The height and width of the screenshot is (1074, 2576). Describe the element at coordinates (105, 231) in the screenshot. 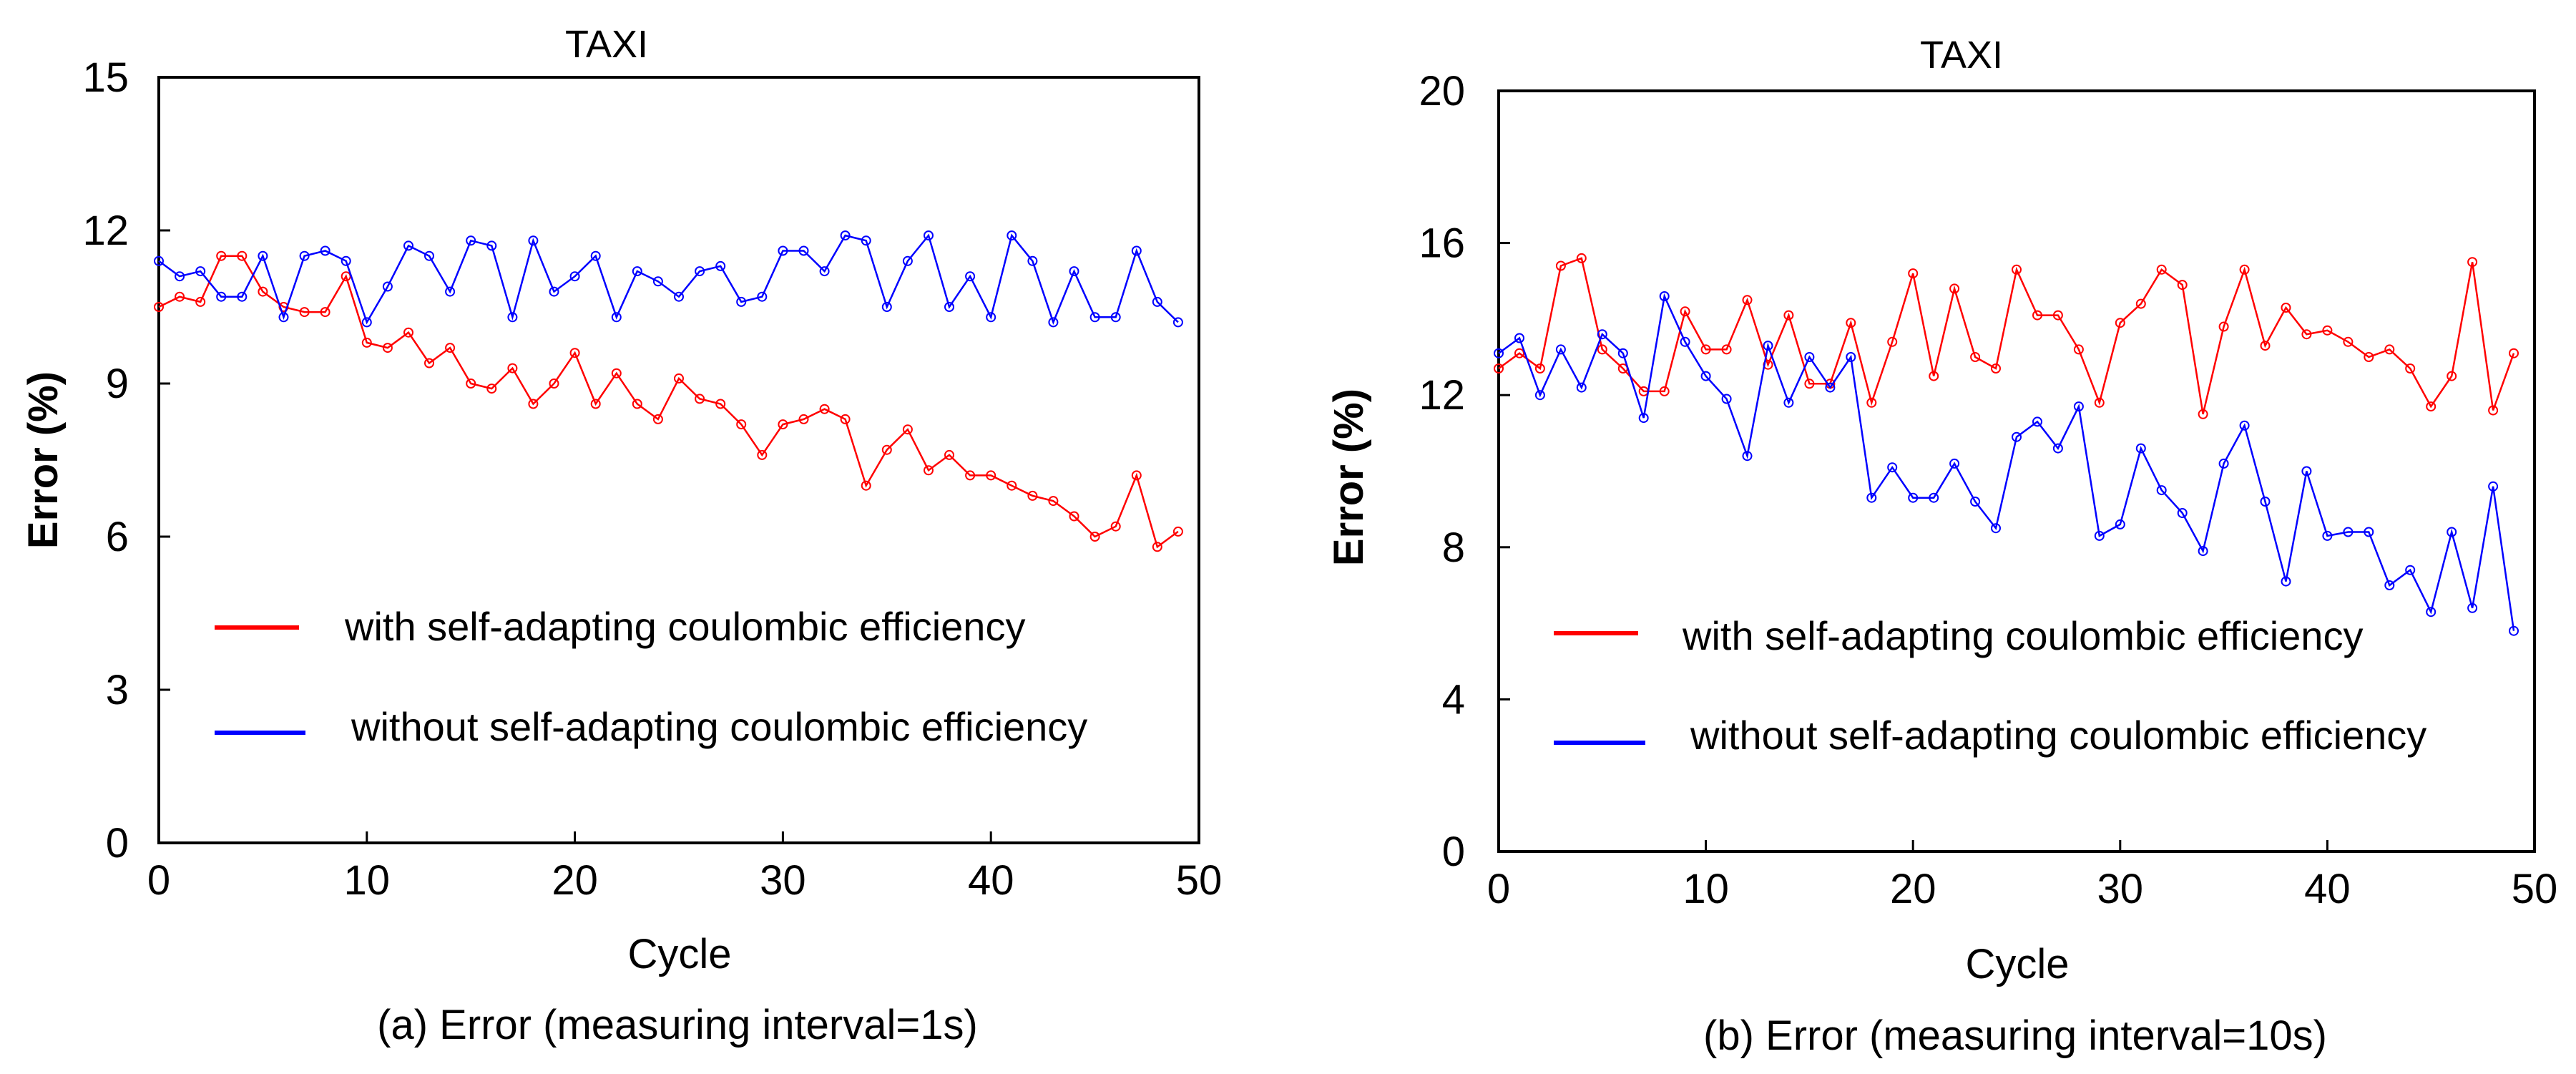

I see `y-tick-label: 12` at that location.